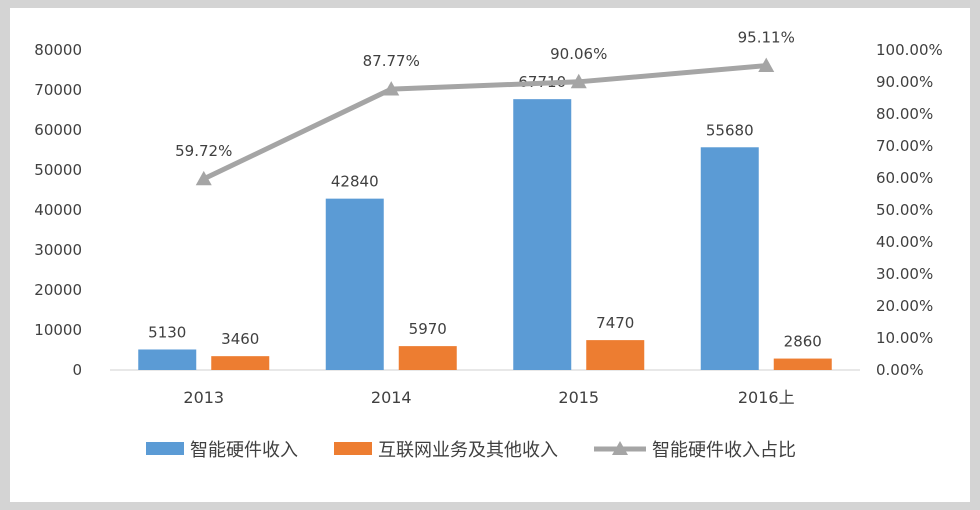  I want to click on bar-data-label: 5970, so click(428, 329).